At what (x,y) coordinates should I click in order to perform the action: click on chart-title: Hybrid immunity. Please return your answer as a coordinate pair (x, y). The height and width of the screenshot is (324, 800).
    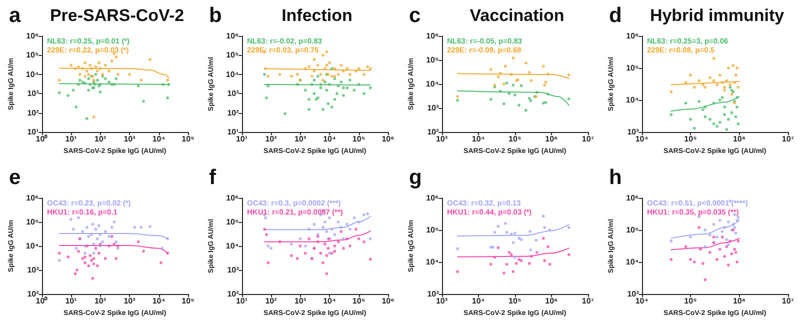
    Looking at the image, I should click on (717, 15).